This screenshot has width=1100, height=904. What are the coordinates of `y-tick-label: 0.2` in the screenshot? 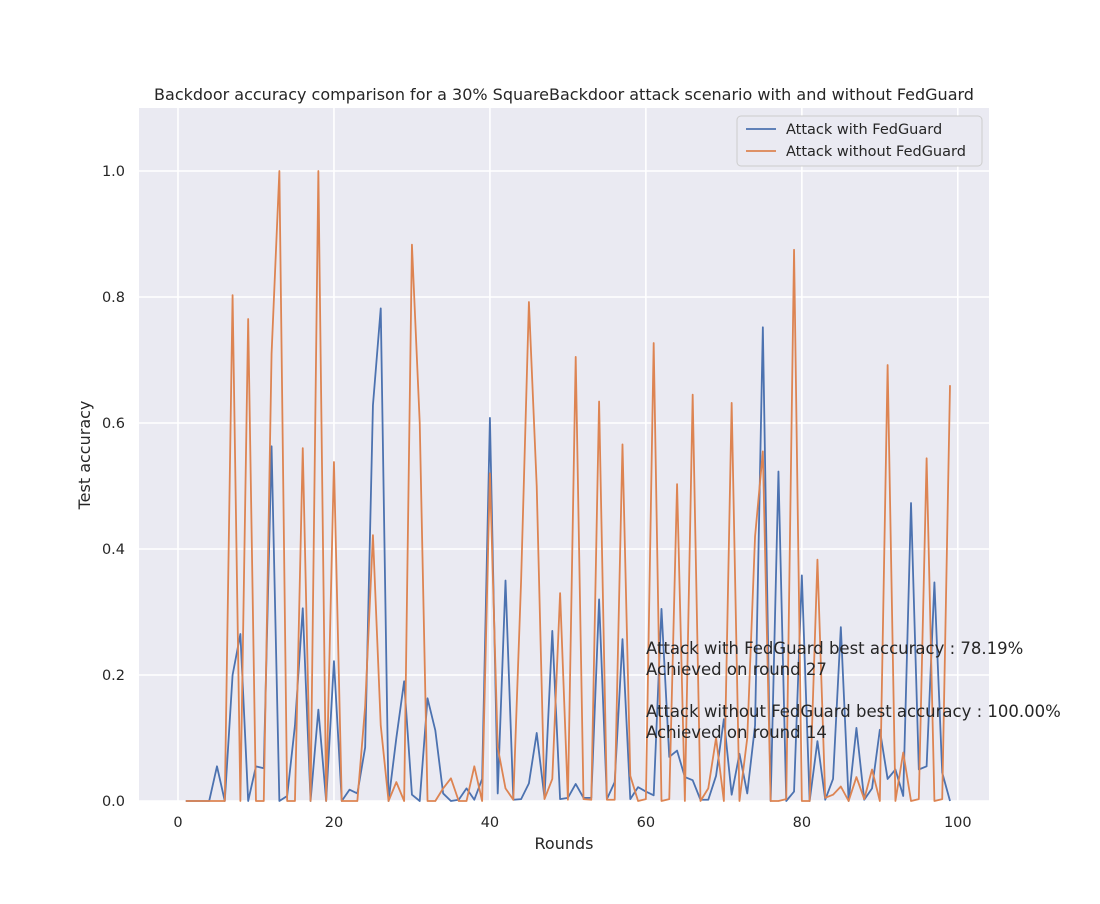 It's located at (113, 676).